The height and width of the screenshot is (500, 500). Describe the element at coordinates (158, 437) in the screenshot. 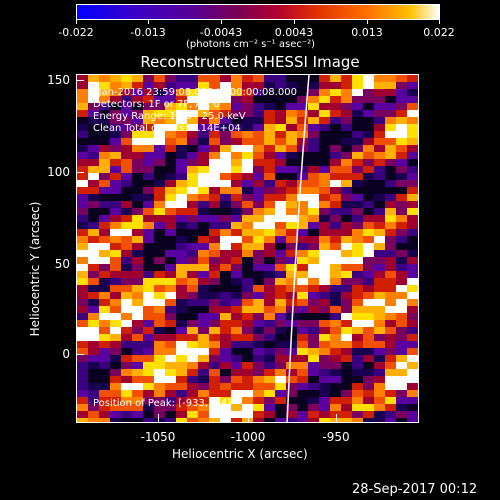

I see `x-tick-label: -1050` at that location.